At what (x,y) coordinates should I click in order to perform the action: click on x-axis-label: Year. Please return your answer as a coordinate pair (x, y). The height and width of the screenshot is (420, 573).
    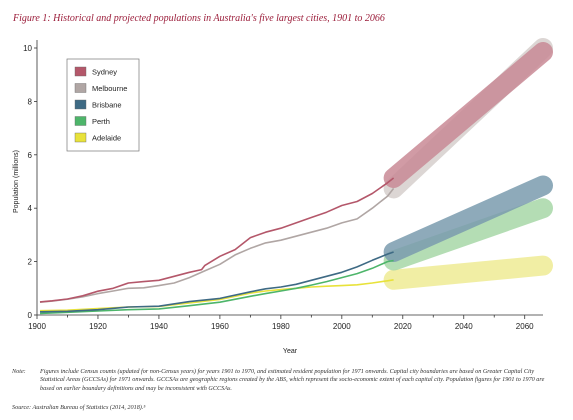
    Looking at the image, I should click on (290, 351).